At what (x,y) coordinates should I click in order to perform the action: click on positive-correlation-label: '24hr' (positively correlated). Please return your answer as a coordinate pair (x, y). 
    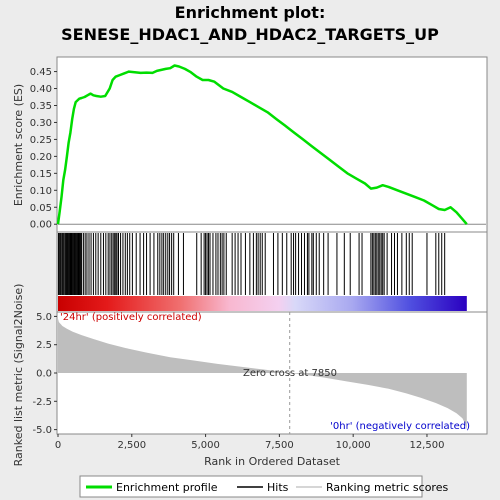
    Looking at the image, I should click on (131, 317).